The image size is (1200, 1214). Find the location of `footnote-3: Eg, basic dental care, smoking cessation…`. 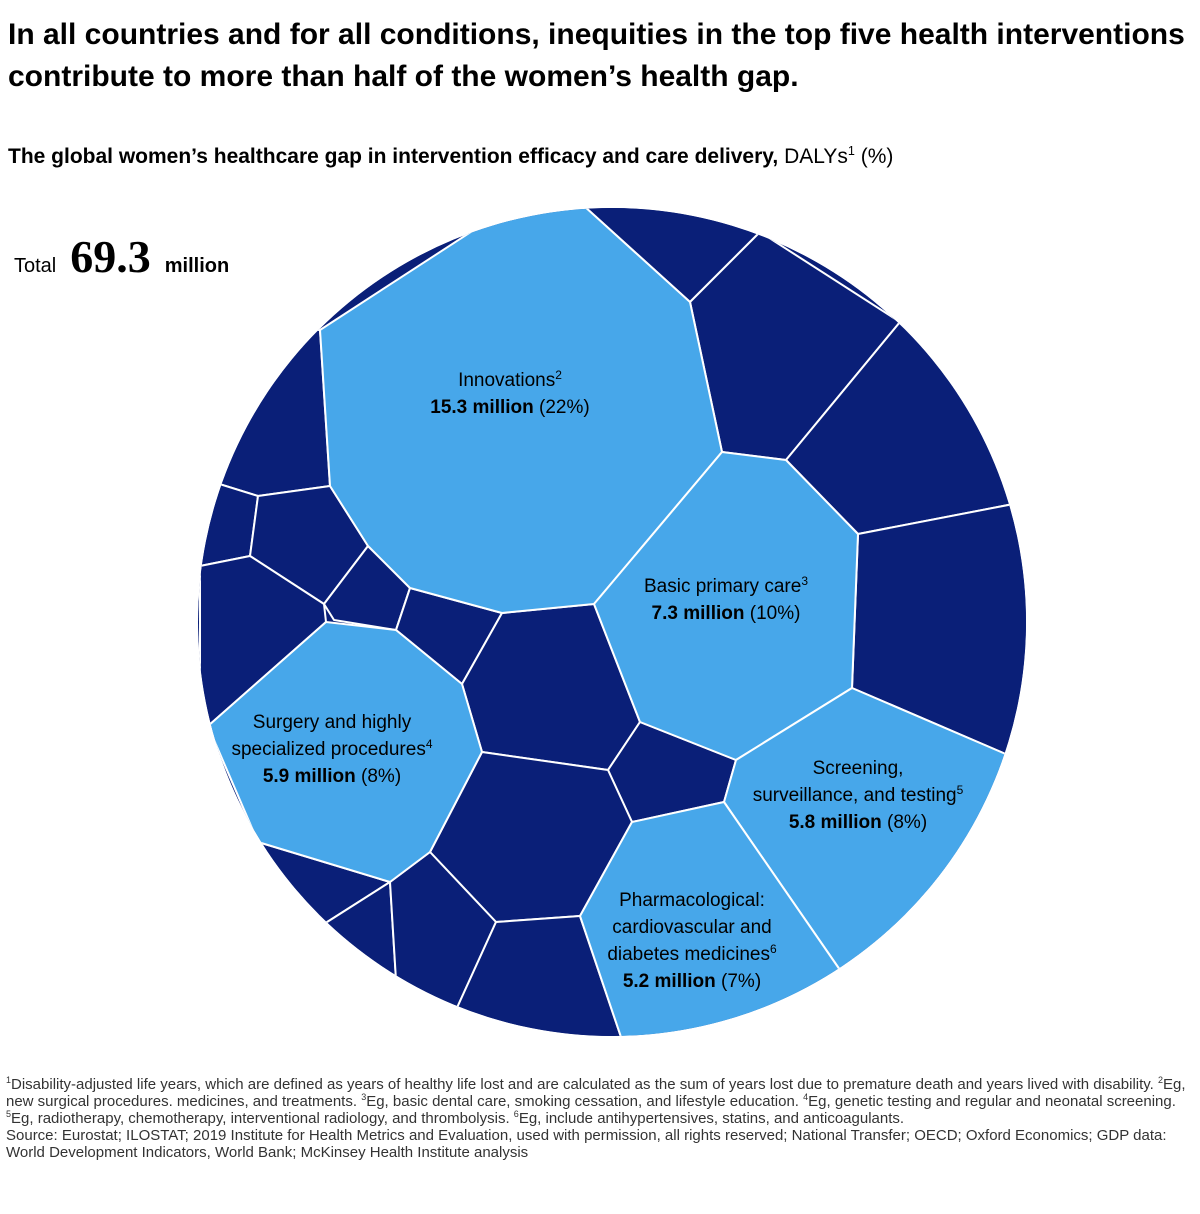

footnote-3: Eg, basic dental care, smoking cessation… is located at coordinates (582, 1101).